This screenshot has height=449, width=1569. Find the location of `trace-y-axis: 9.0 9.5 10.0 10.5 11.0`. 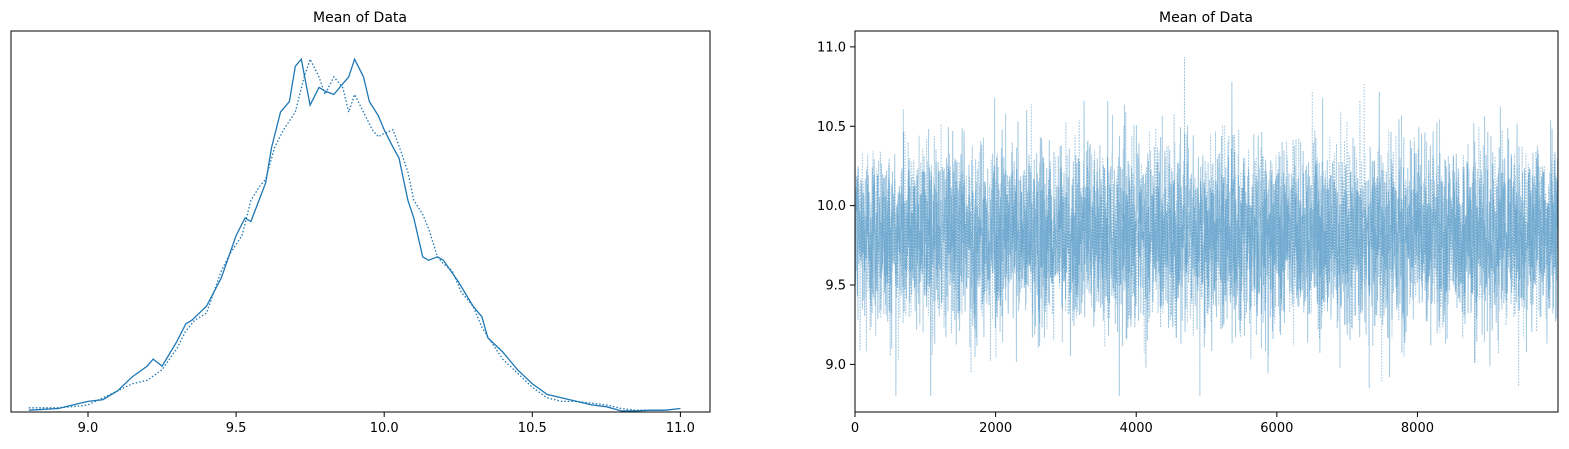

trace-y-axis: 9.0 9.5 10.0 10.5 11.0 is located at coordinates (836, 206).